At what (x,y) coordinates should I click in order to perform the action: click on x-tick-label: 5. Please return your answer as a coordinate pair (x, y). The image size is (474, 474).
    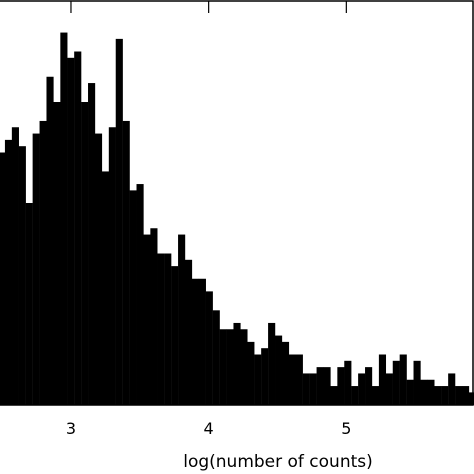
    Looking at the image, I should click on (346, 428).